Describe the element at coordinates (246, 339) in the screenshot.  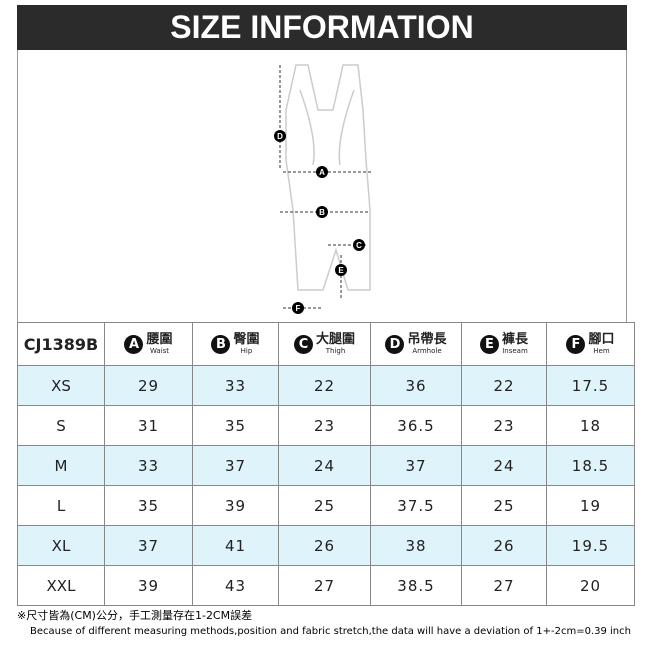
I see `header-zh: 臀圍` at that location.